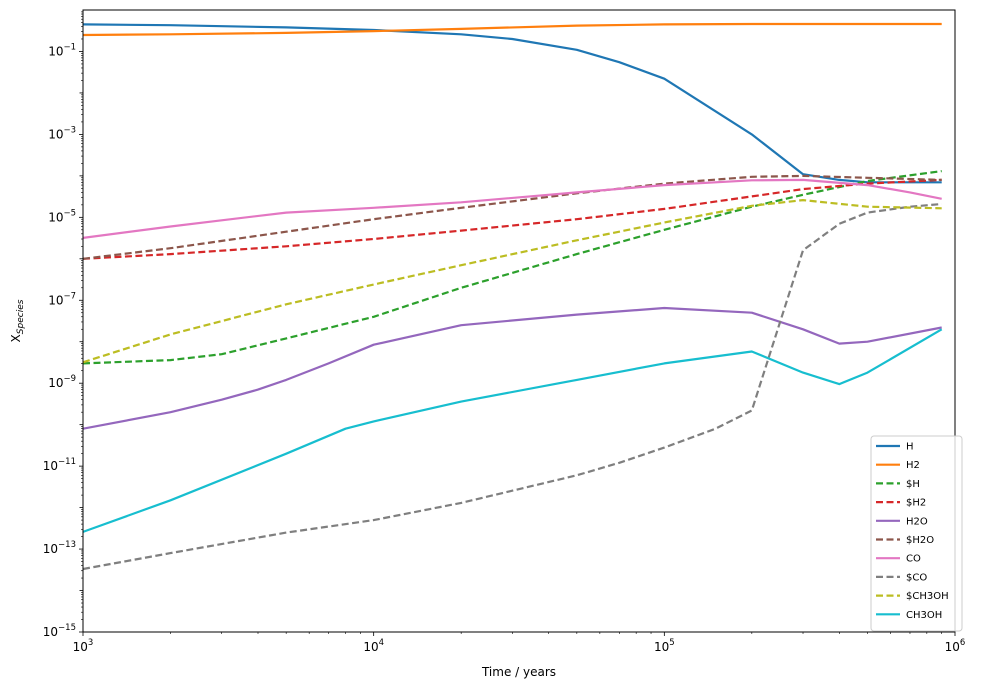  What do you see at coordinates (913, 484) in the screenshot?
I see `legend-label-2: $H` at bounding box center [913, 484].